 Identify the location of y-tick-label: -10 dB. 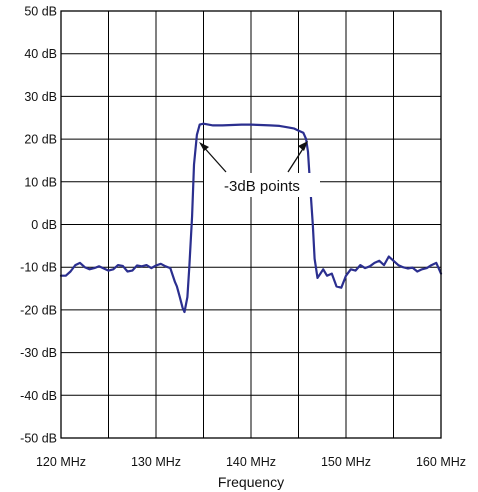
(38, 268).